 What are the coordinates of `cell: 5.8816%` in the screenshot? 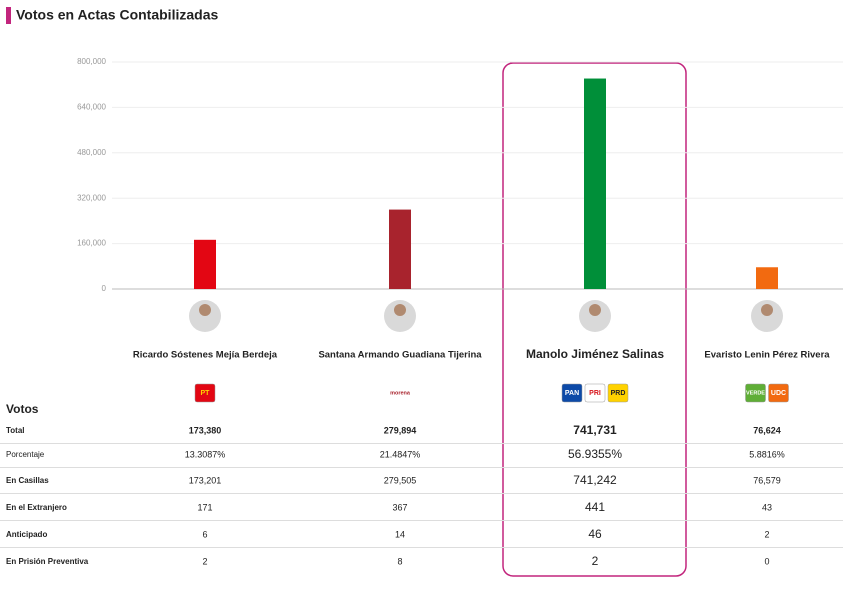 It's located at (767, 454).